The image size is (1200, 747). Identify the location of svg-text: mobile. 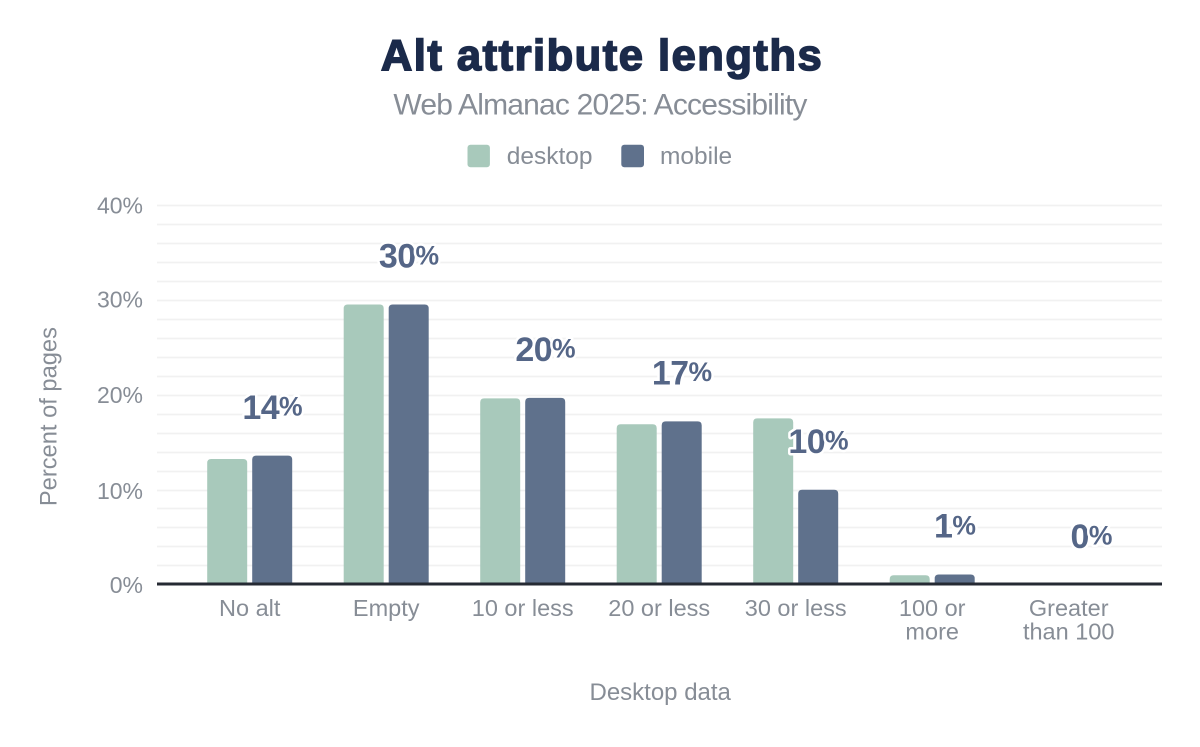
(696, 156).